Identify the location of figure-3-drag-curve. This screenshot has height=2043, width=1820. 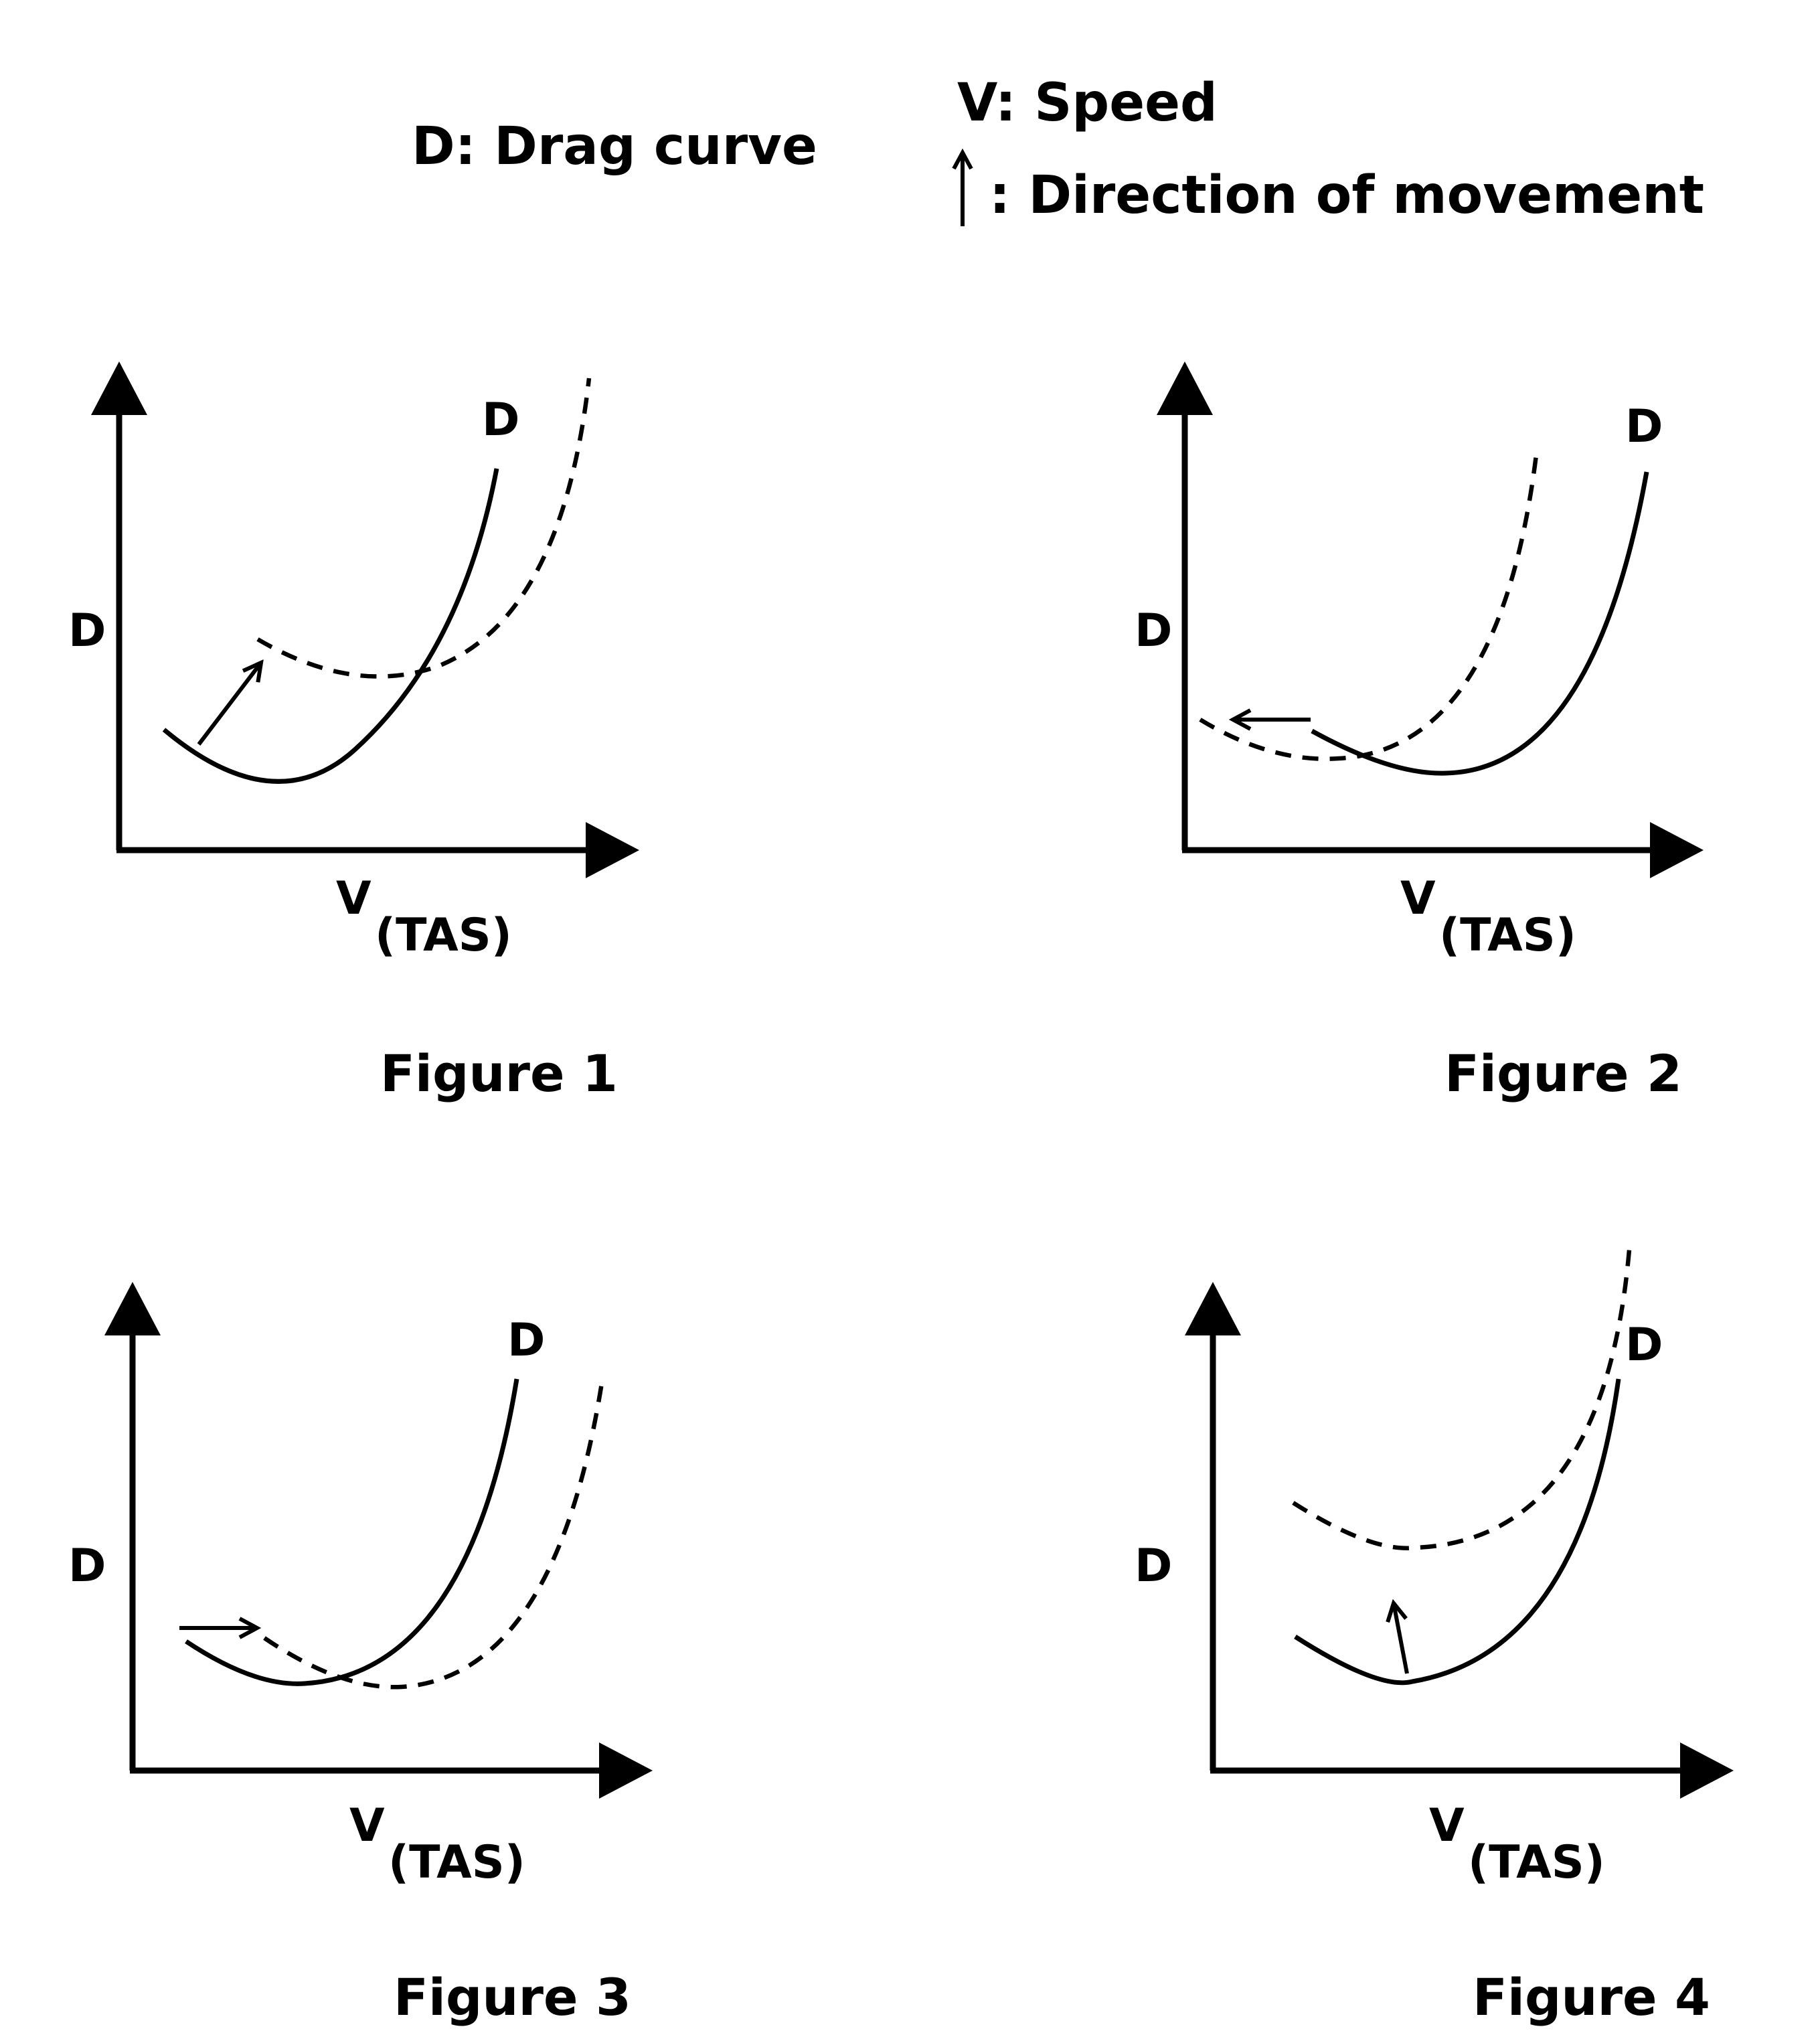
(352, 1532).